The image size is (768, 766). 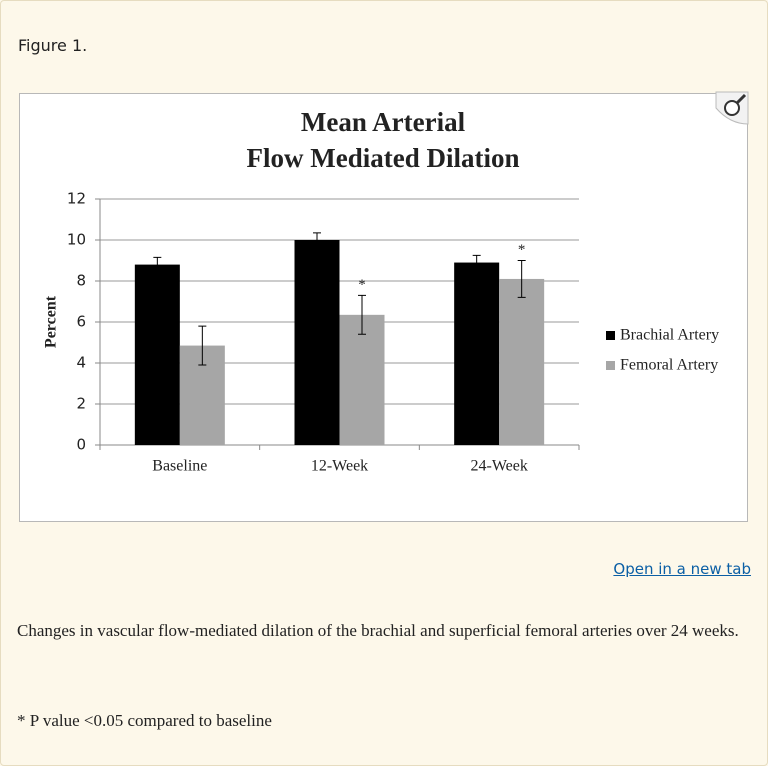 What do you see at coordinates (53, 45) in the screenshot?
I see `figure-label: Figure 1.` at bounding box center [53, 45].